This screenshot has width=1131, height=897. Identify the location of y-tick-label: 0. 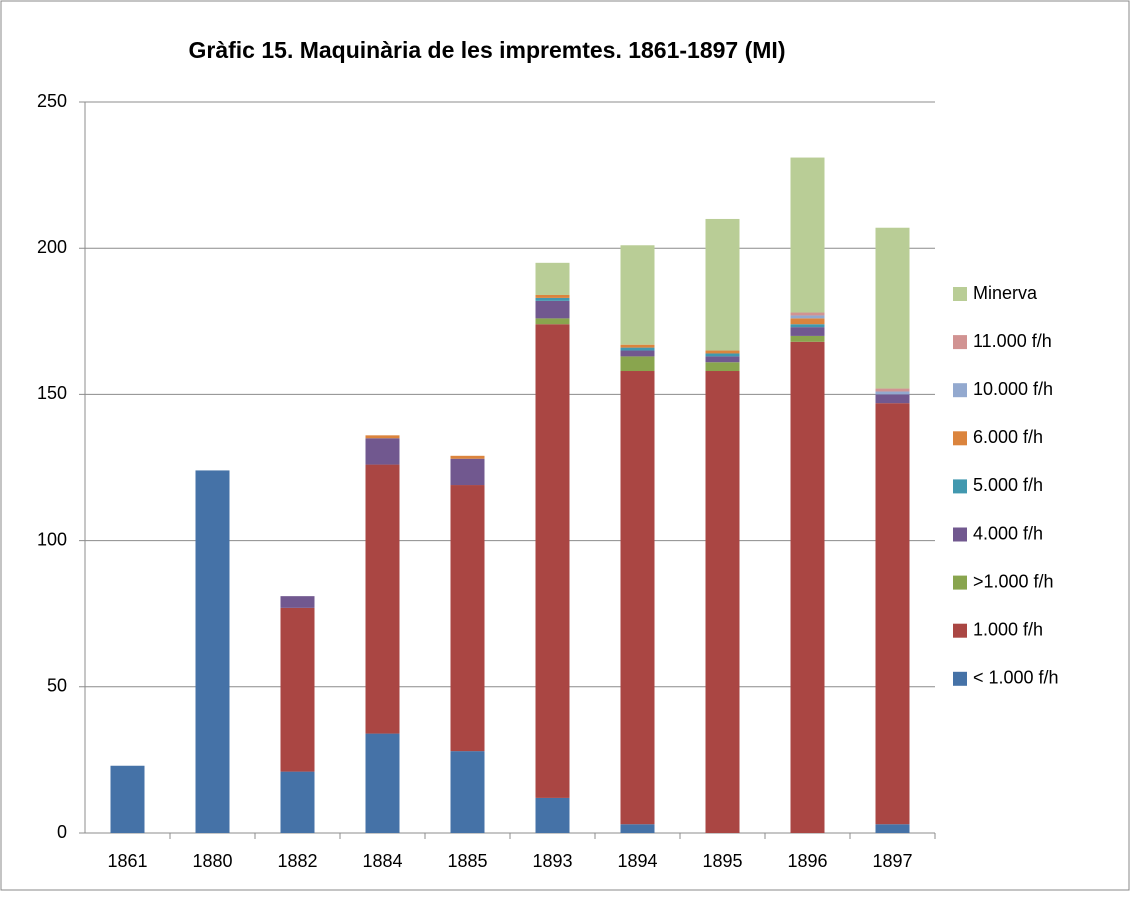
(62, 832).